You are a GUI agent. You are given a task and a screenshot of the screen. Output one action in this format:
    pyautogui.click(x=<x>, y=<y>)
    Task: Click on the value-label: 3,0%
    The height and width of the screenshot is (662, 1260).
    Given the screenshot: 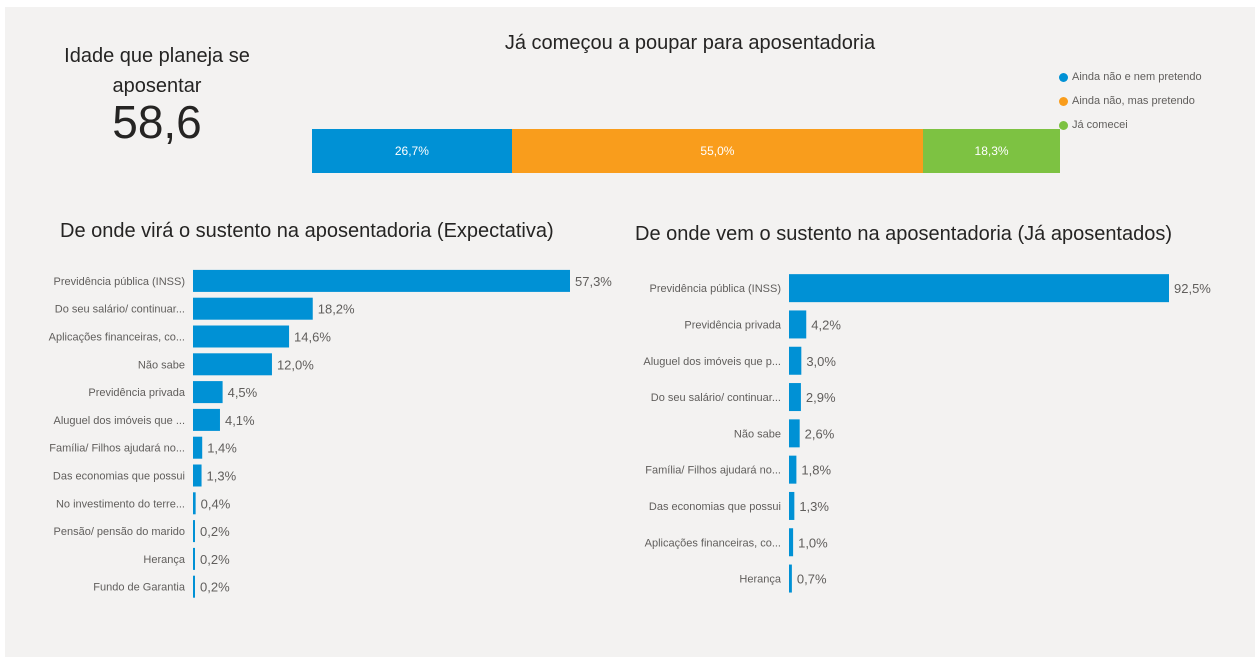 What is the action you would take?
    pyautogui.click(x=821, y=361)
    